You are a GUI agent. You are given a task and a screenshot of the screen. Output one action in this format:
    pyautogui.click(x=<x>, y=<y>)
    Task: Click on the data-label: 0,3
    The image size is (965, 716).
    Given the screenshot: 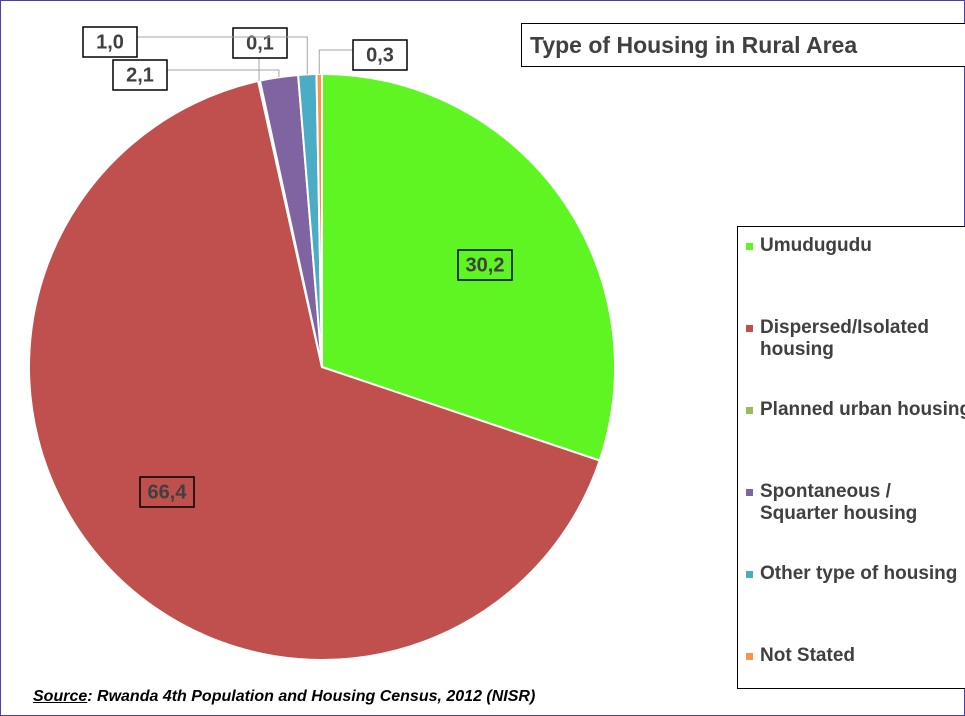 What is the action you would take?
    pyautogui.click(x=380, y=55)
    